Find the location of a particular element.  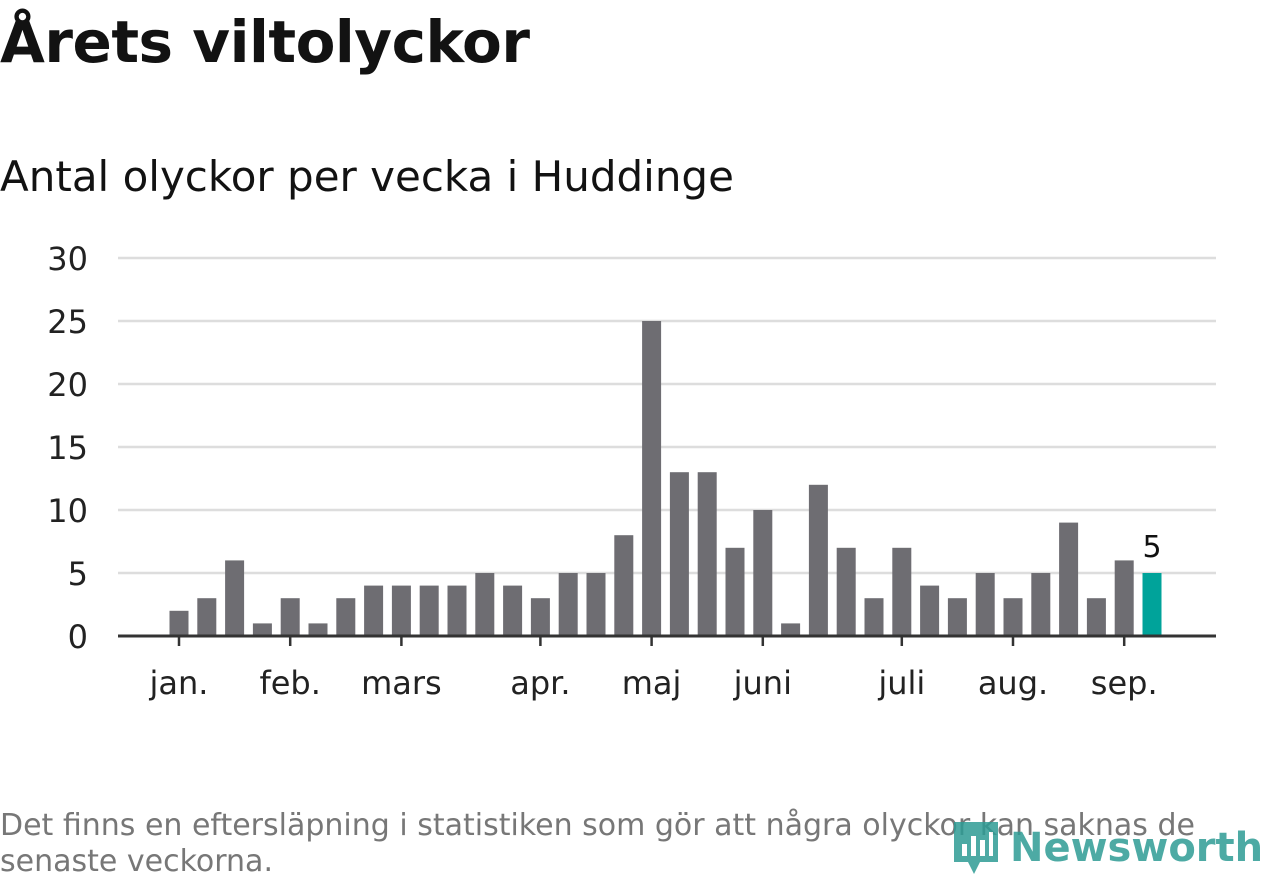

x-tick-label: mars is located at coordinates (401, 683).